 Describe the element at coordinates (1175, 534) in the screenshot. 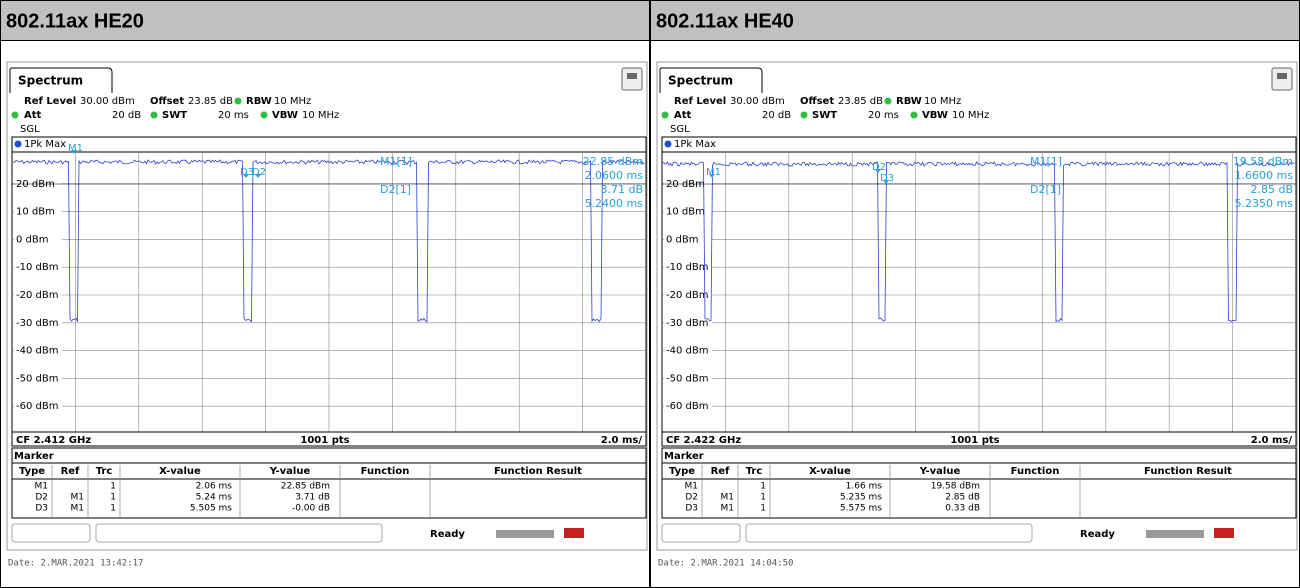

I see `progress` at that location.